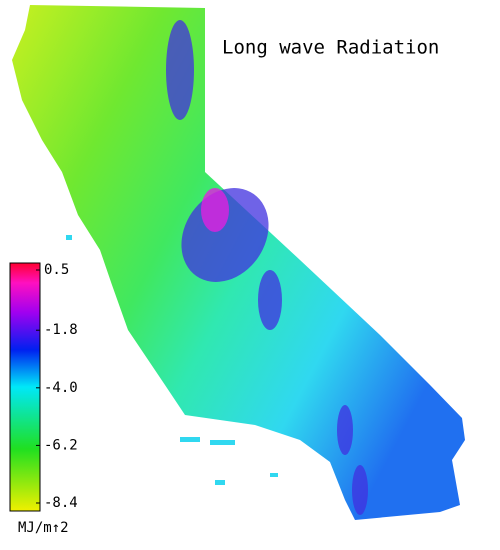 Image resolution: width=500 pixels, height=550 pixels. What do you see at coordinates (215, 210) in the screenshot?
I see `high-peaks` at bounding box center [215, 210].